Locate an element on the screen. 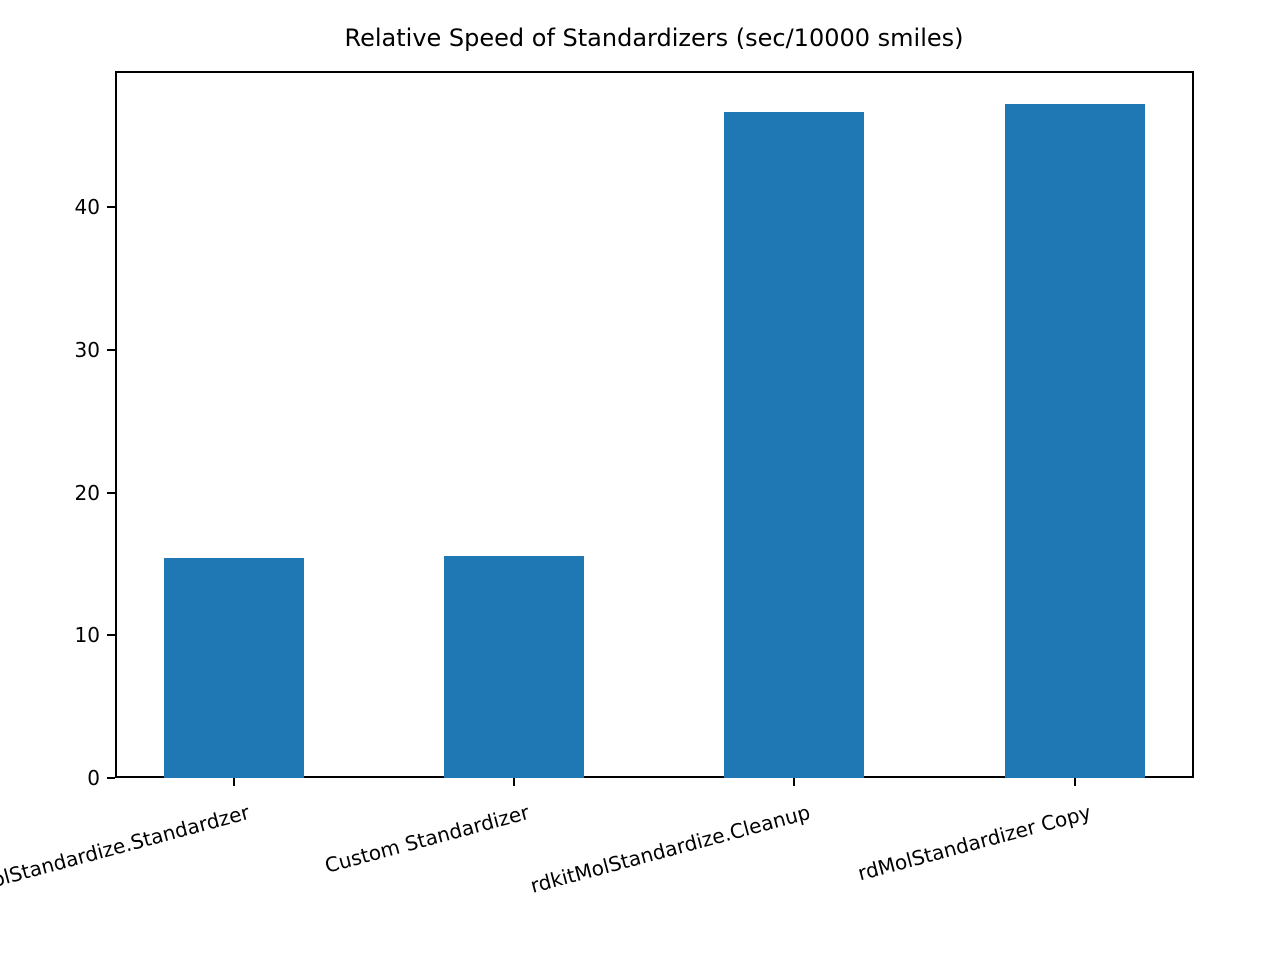  y-tick-label: 10 is located at coordinates (87, 635).